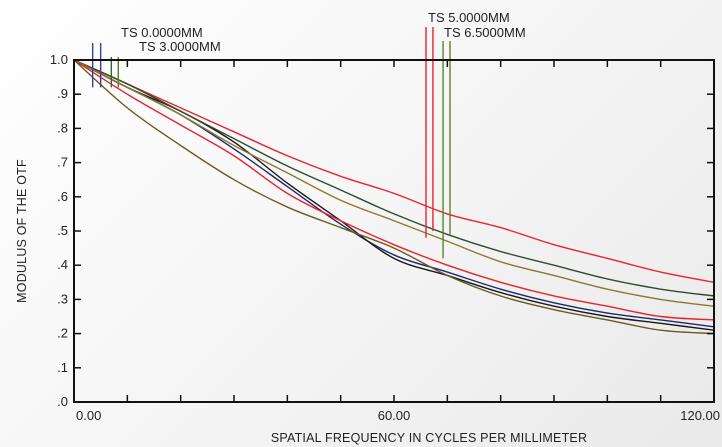  I want to click on legend-label-ts-5-0000mm: TS 5.0000MM, so click(469, 17).